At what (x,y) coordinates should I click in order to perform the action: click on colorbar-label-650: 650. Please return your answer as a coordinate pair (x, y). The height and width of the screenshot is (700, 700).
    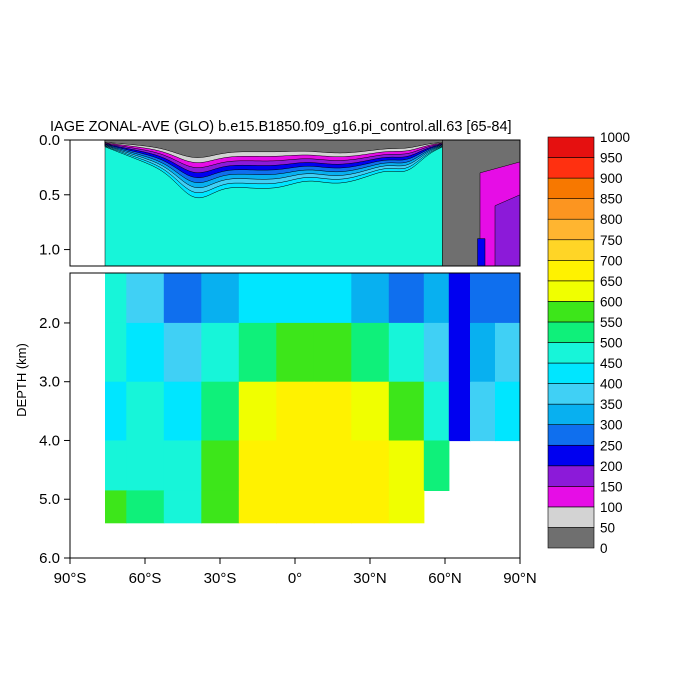
    Looking at the image, I should click on (611, 281).